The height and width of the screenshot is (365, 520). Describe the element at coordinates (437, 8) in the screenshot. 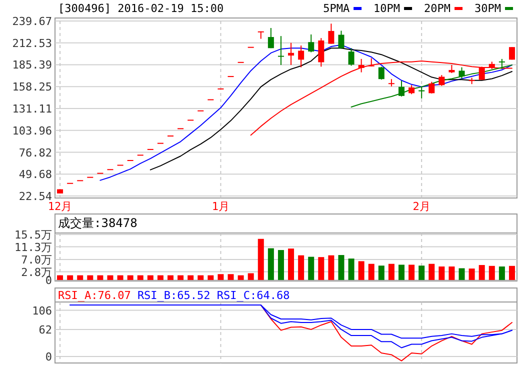

I see `legend-label: 20PM` at that location.